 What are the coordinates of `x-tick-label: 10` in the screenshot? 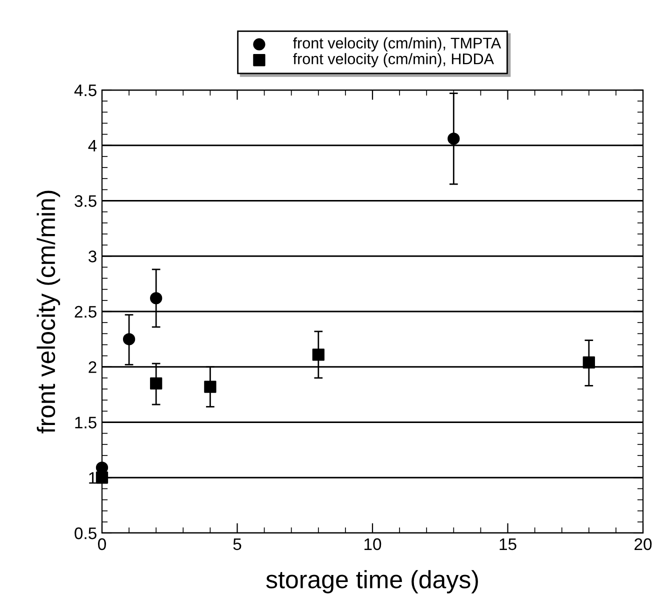 It's located at (373, 544).